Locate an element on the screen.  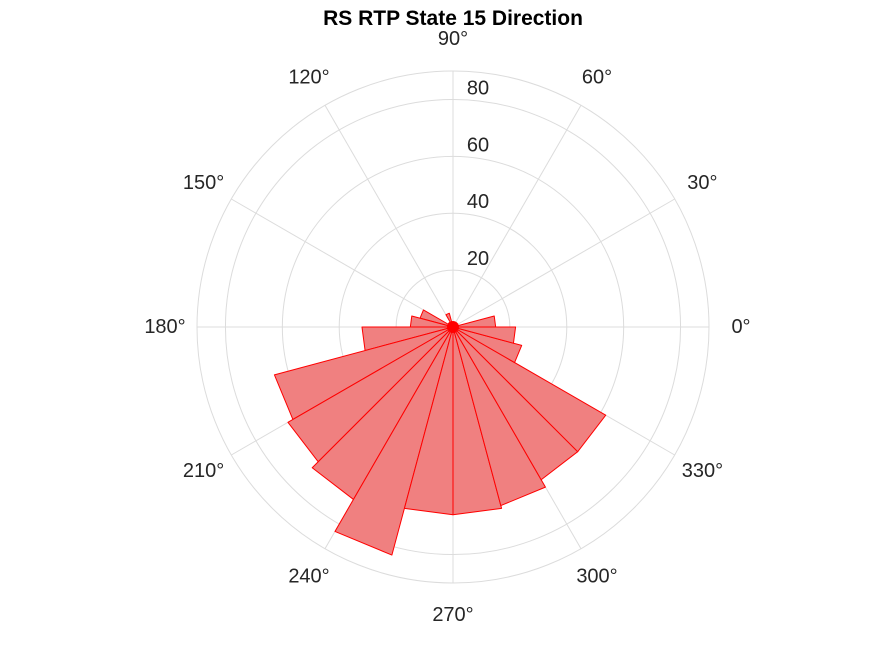
theta-tick-label: 90° is located at coordinates (453, 39).